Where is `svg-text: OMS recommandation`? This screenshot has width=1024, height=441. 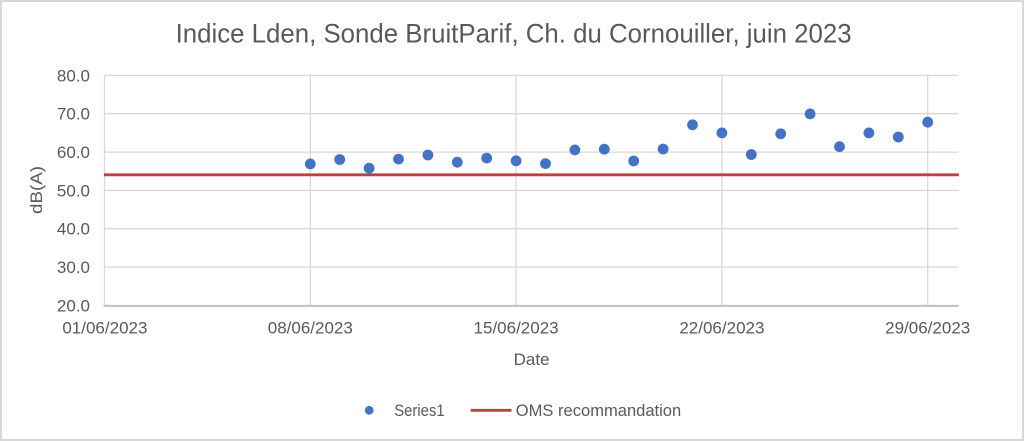 svg-text: OMS recommandation is located at coordinates (598, 410).